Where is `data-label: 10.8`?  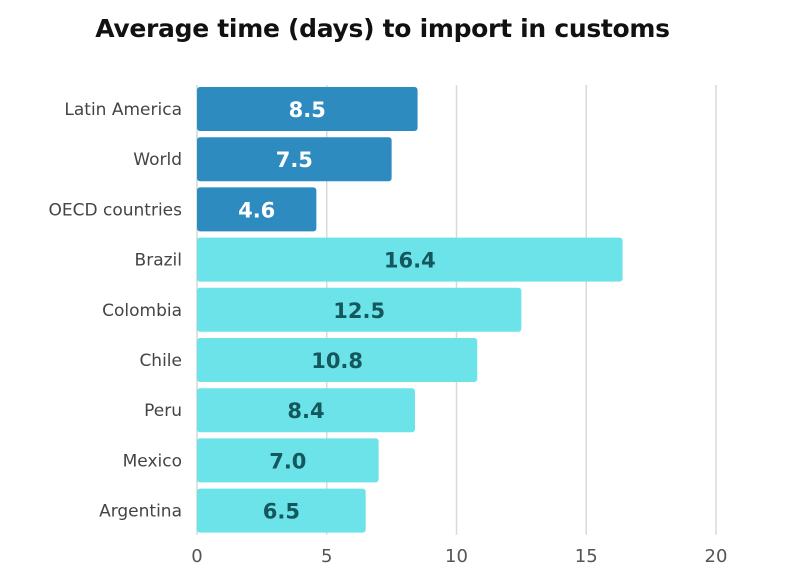
data-label: 10.8 is located at coordinates (337, 361).